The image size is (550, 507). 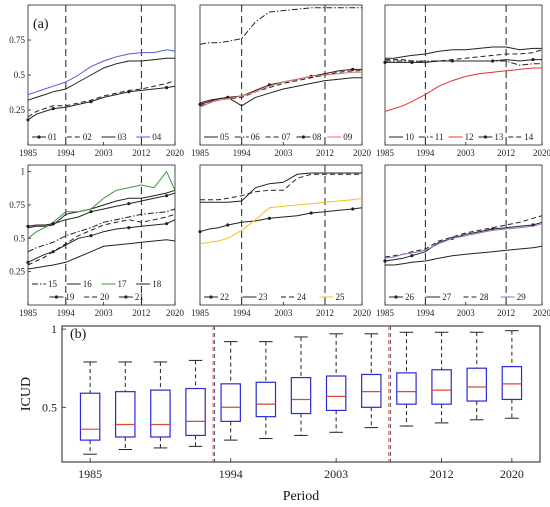 I want to click on legend-label-22: 22, so click(x=224, y=297).